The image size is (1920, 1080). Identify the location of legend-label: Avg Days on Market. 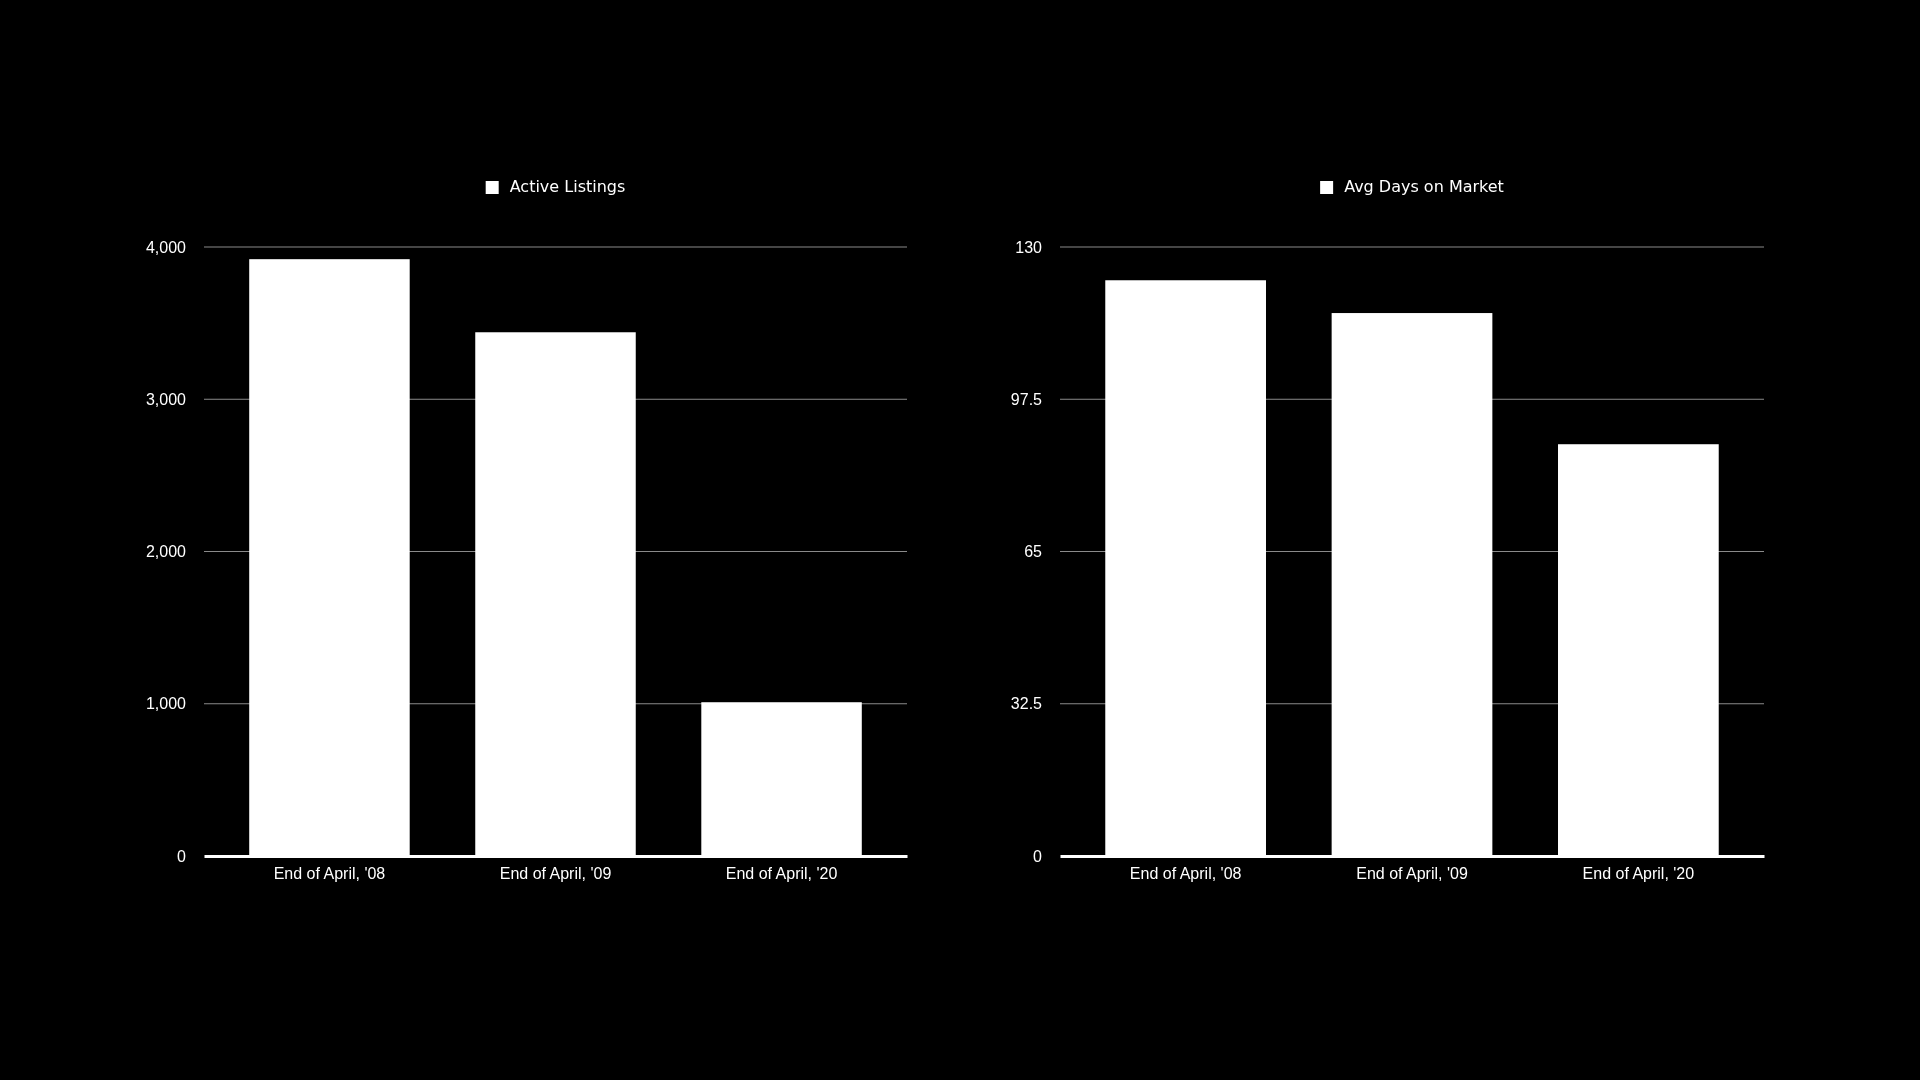
(1424, 186).